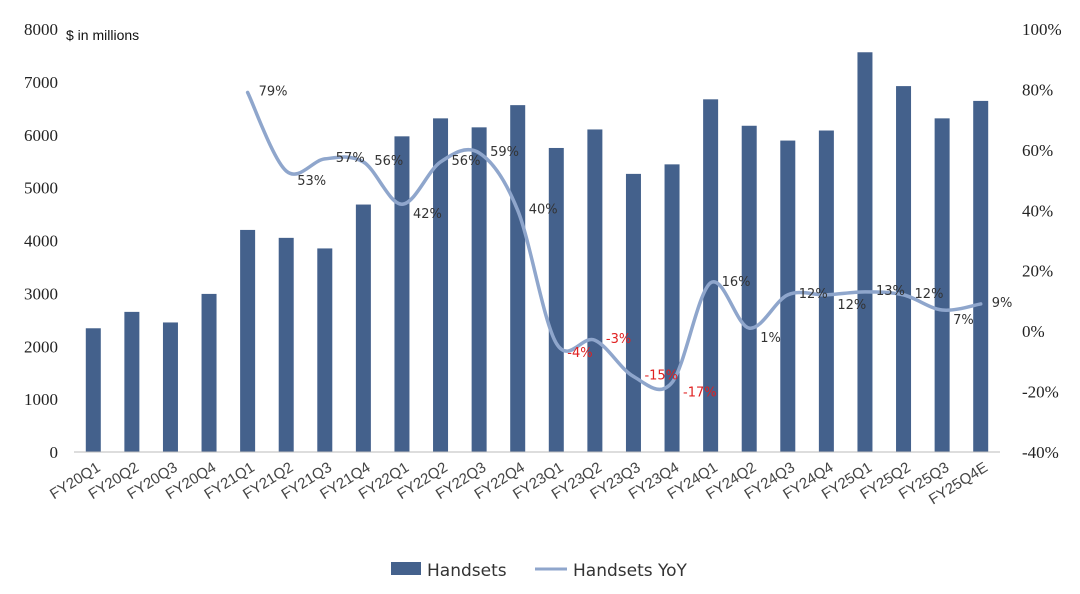 The height and width of the screenshot is (594, 1080). I want to click on y-right-tick-label: 80%, so click(1037, 89).